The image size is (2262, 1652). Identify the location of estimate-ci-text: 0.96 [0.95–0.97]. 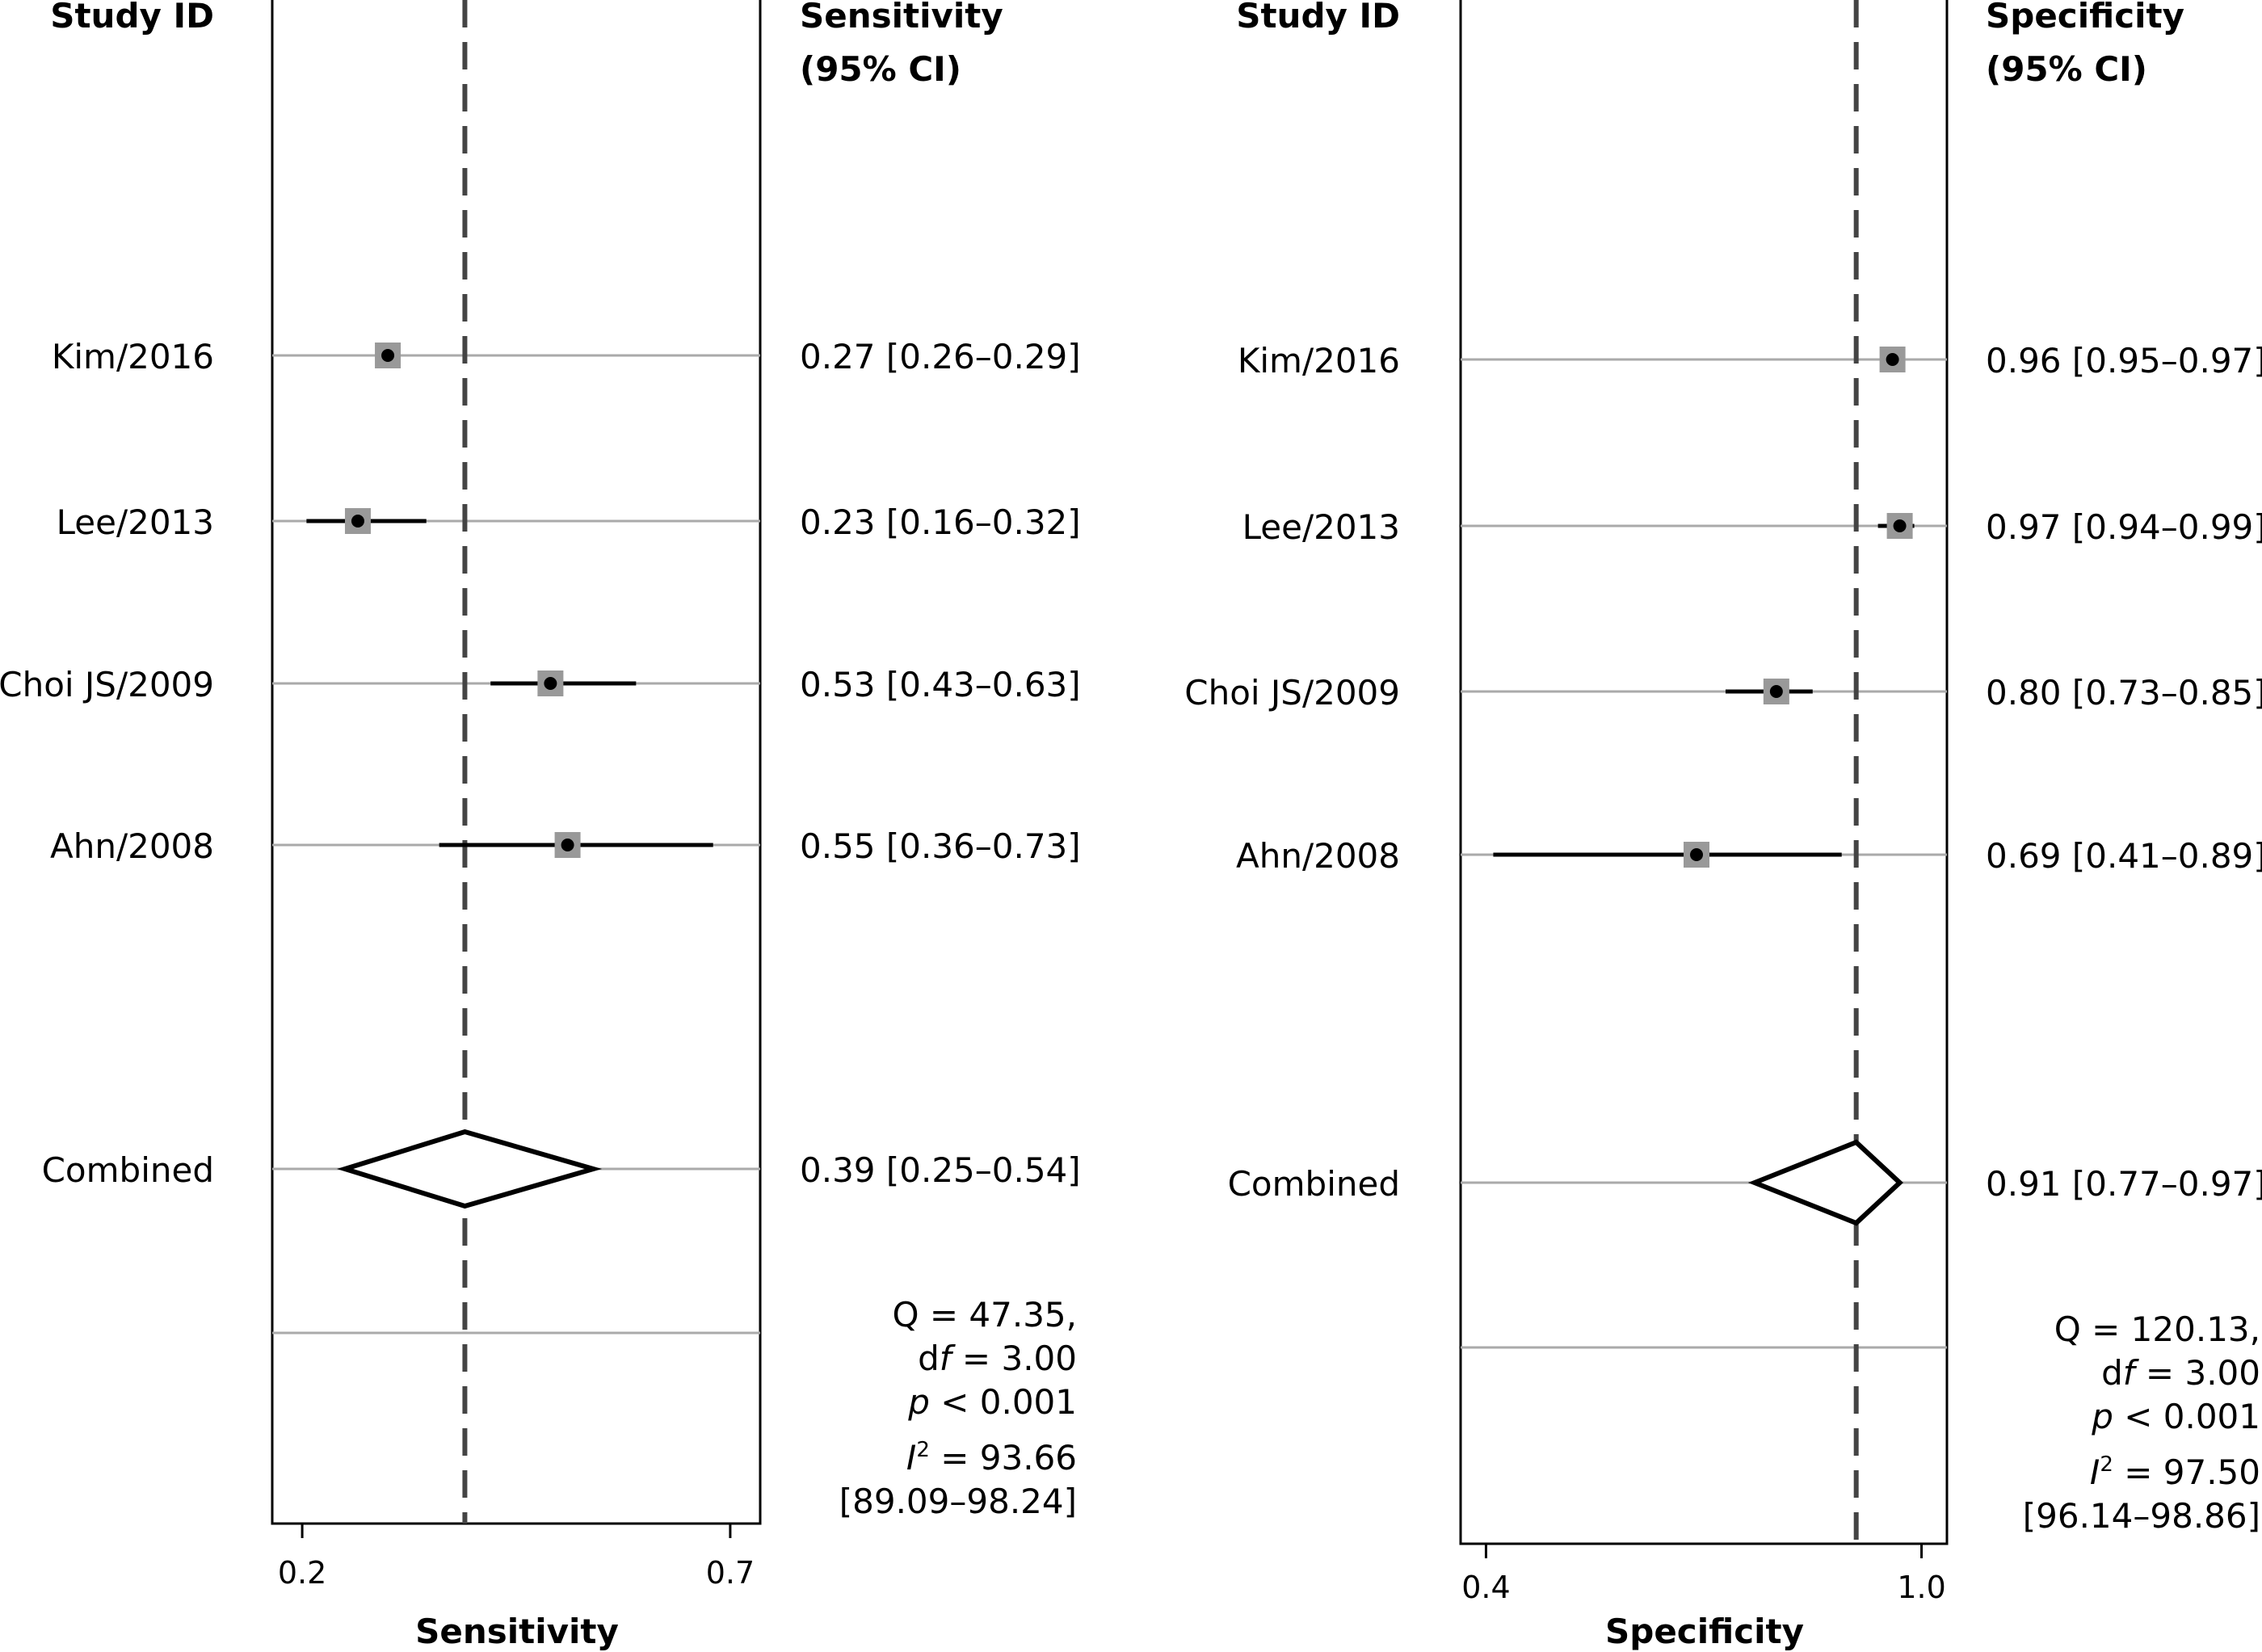
(2124, 360).